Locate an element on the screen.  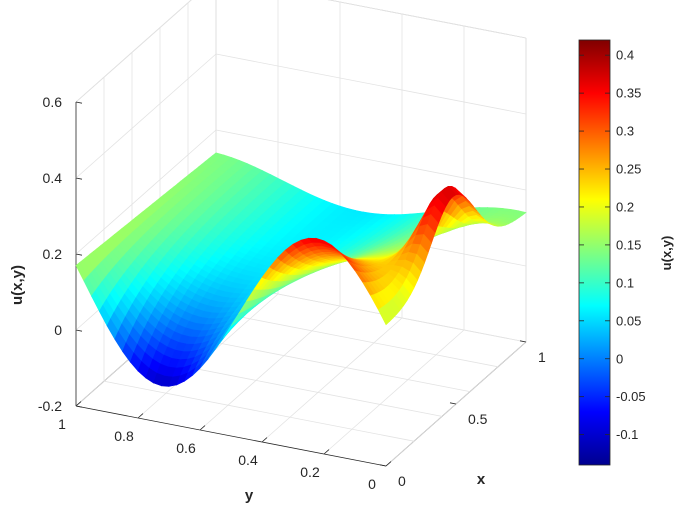
z-tick-label: 0 is located at coordinates (58, 330).